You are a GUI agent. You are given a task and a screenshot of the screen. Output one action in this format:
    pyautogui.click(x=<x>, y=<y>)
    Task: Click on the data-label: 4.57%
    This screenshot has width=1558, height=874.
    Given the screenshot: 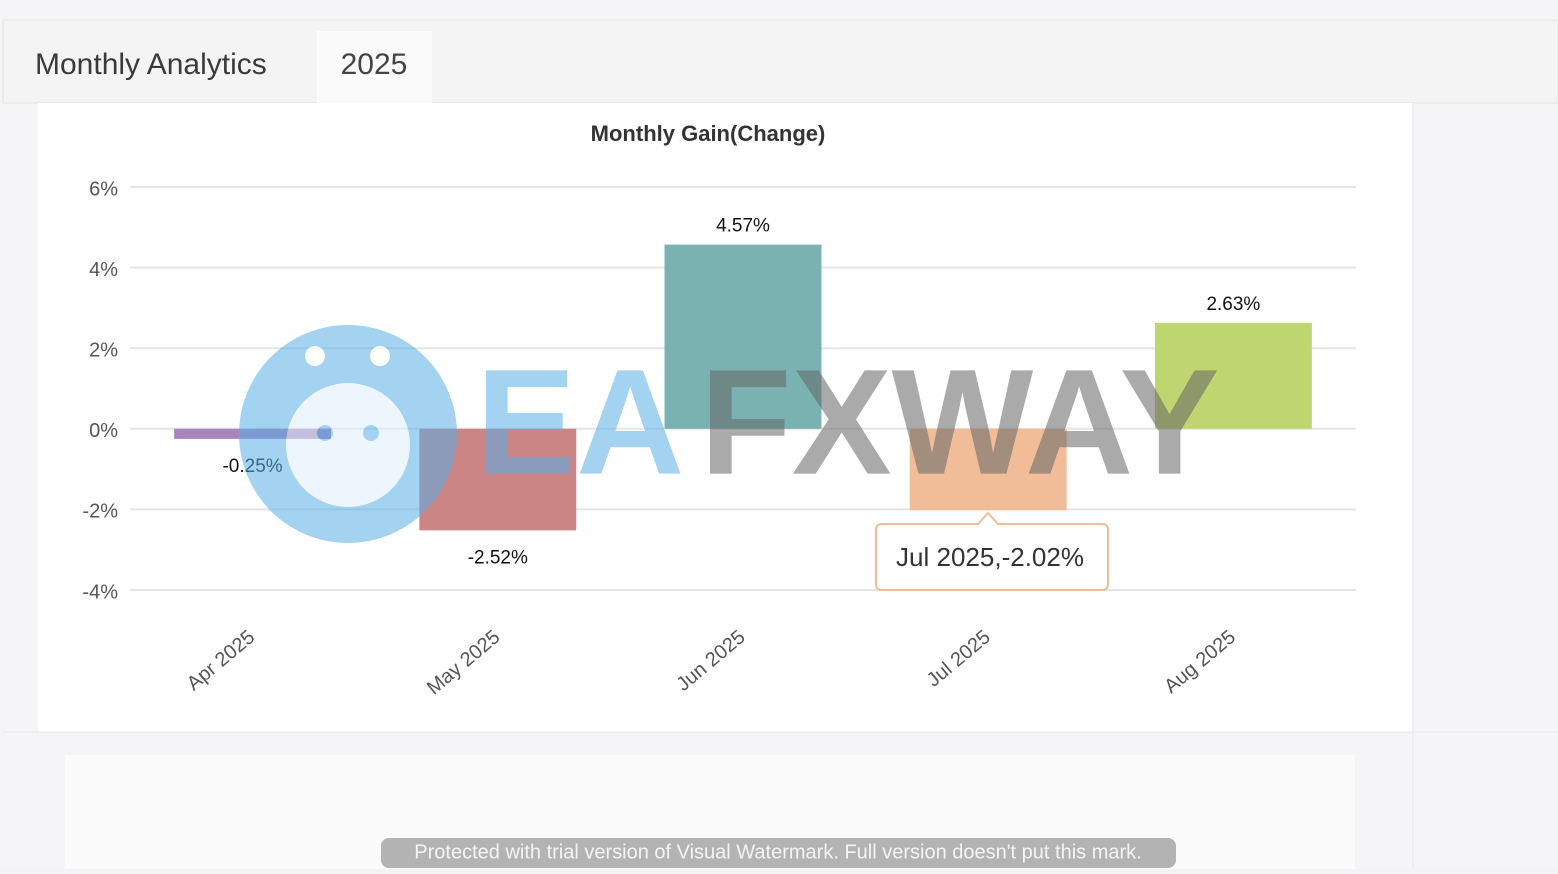 What is the action you would take?
    pyautogui.click(x=743, y=226)
    